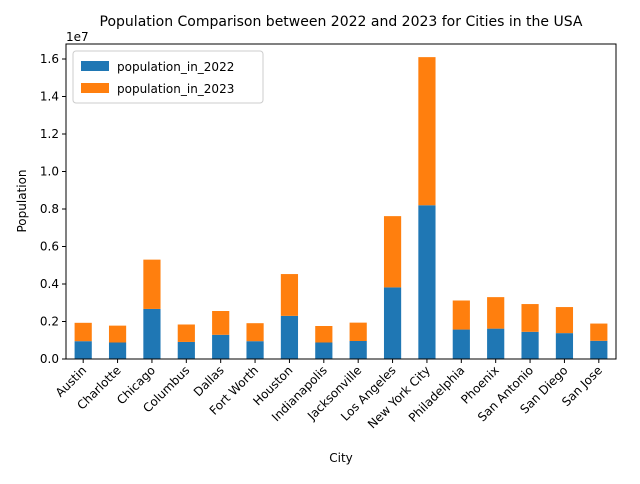  Describe the element at coordinates (427, 131) in the screenshot. I see `bar-new-york-city-population-in-2023` at that location.